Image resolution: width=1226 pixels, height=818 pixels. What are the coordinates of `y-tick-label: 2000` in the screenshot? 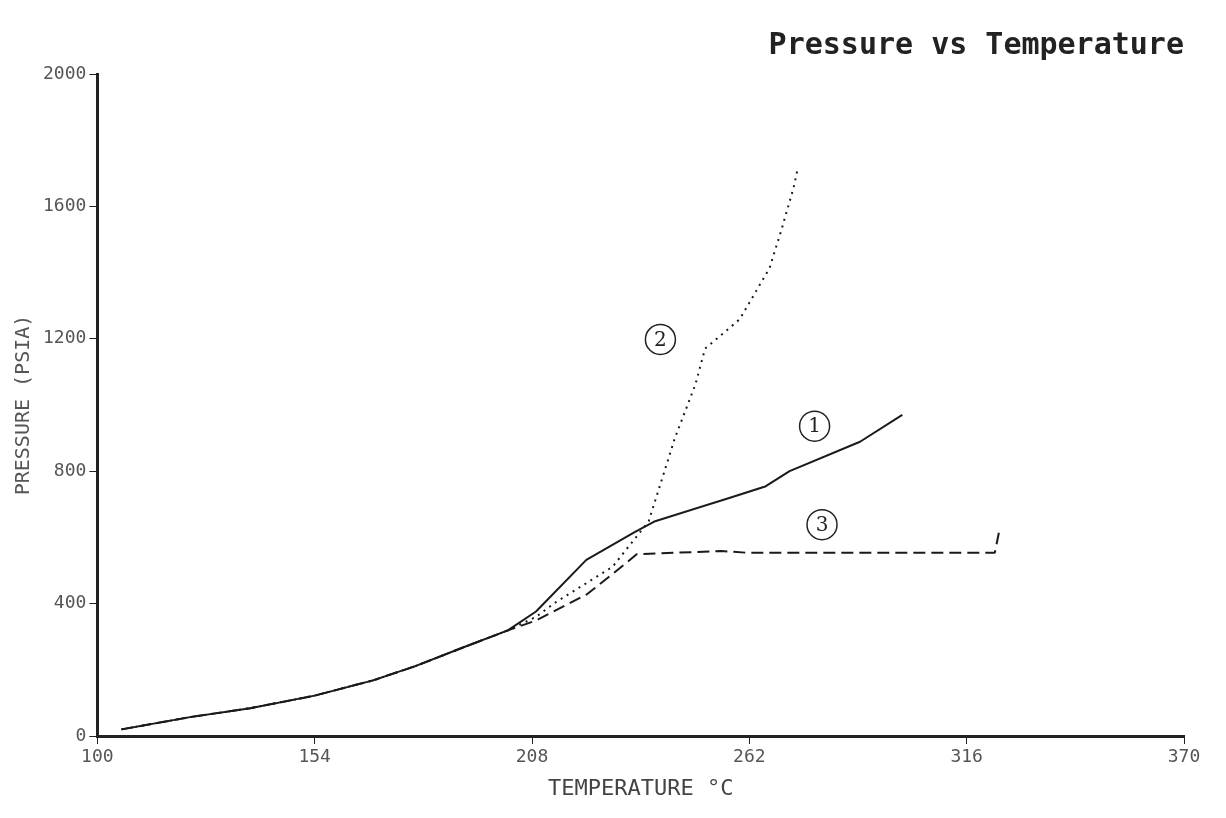 It's located at (64, 72).